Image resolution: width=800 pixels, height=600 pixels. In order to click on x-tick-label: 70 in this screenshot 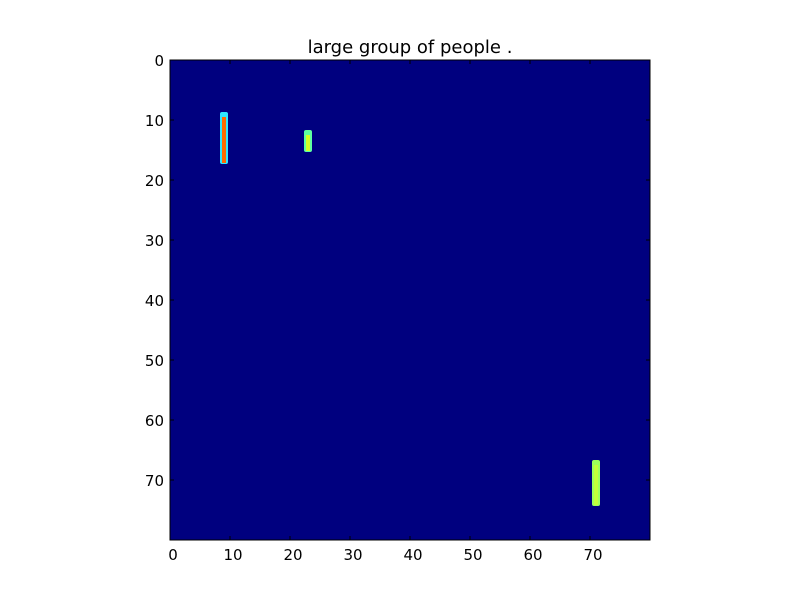, I will do `click(592, 555)`.